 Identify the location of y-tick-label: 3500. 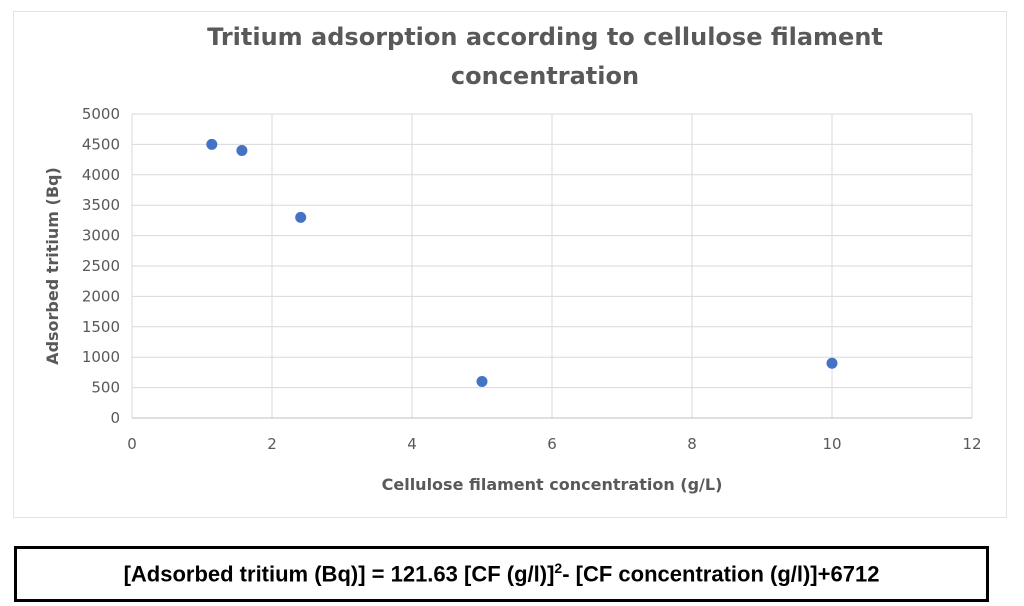
(101, 205).